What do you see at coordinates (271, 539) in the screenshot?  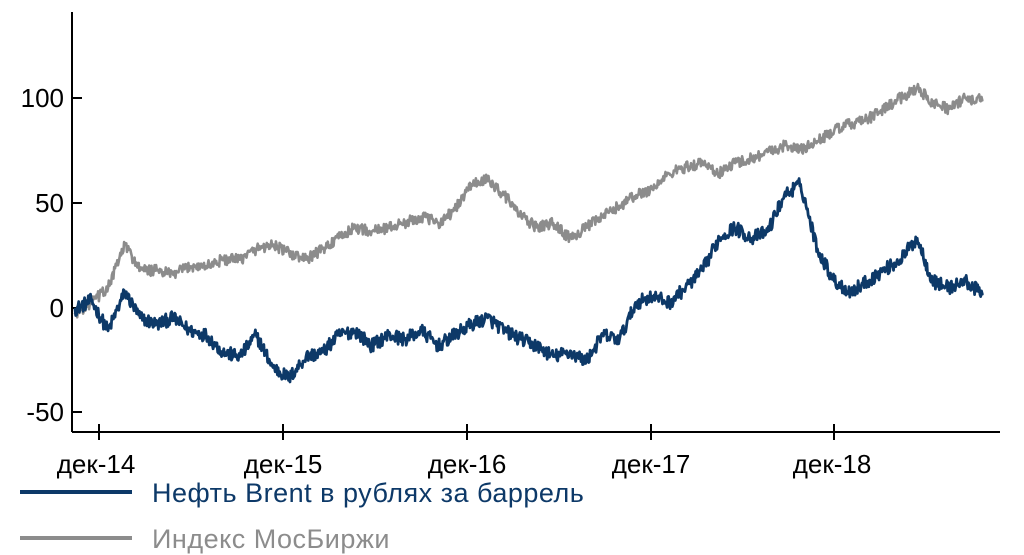 I see `legend-label-moex: Индекс МосБиржи` at bounding box center [271, 539].